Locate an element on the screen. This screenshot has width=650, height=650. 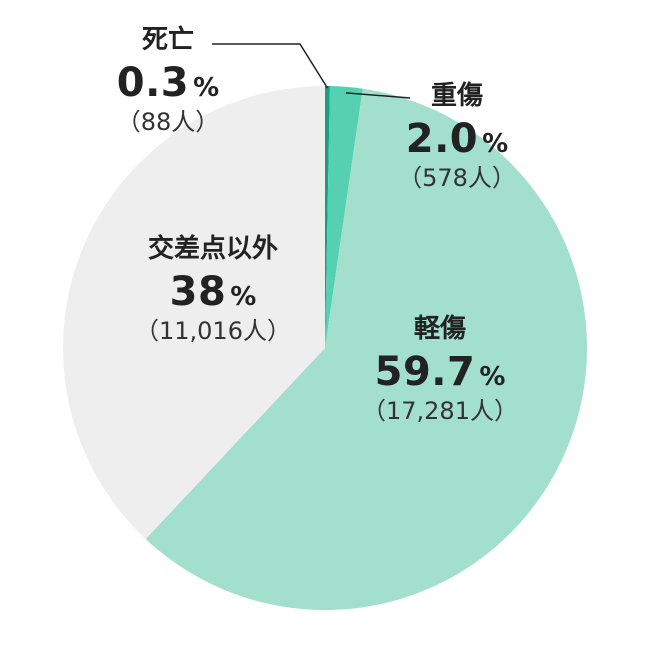
slice-count: （88人） is located at coordinates (168, 121).